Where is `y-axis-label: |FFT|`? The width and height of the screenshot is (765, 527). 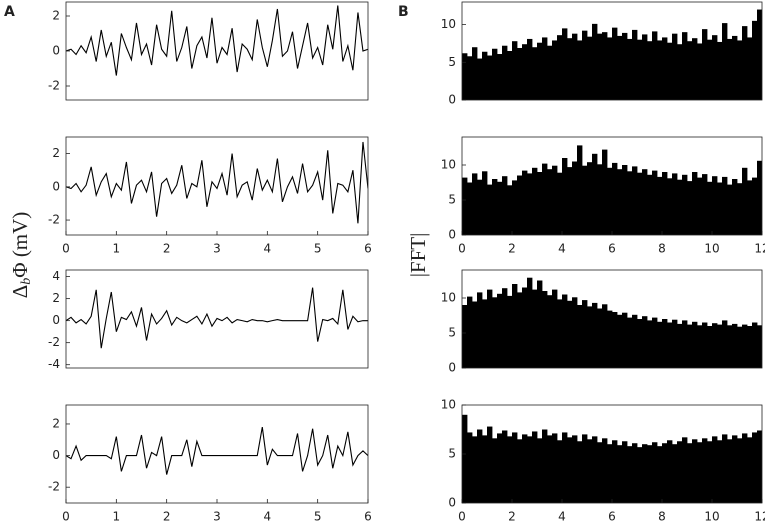
y-axis-label: |FFT| is located at coordinates (418, 255).